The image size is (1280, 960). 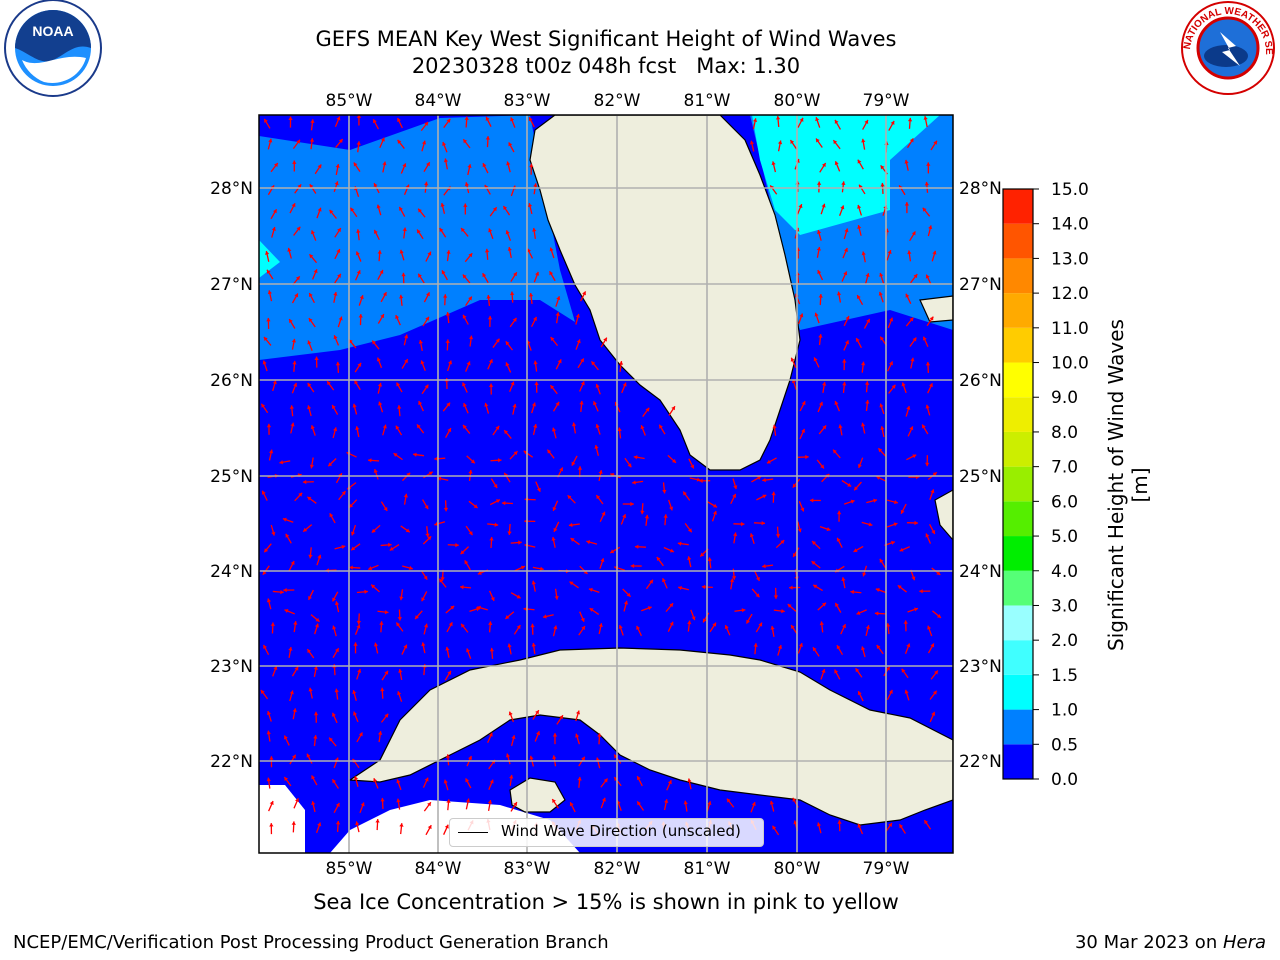 What do you see at coordinates (1064, 502) in the screenshot?
I see `colorbar-tick-label: 6.0` at bounding box center [1064, 502].